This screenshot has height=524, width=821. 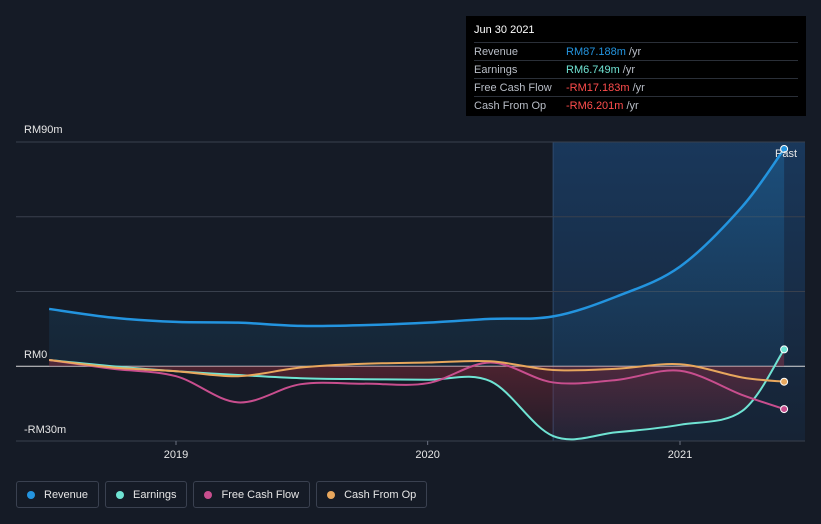 What do you see at coordinates (208, 494) in the screenshot?
I see `free-cash-flow-dot-icon` at bounding box center [208, 494].